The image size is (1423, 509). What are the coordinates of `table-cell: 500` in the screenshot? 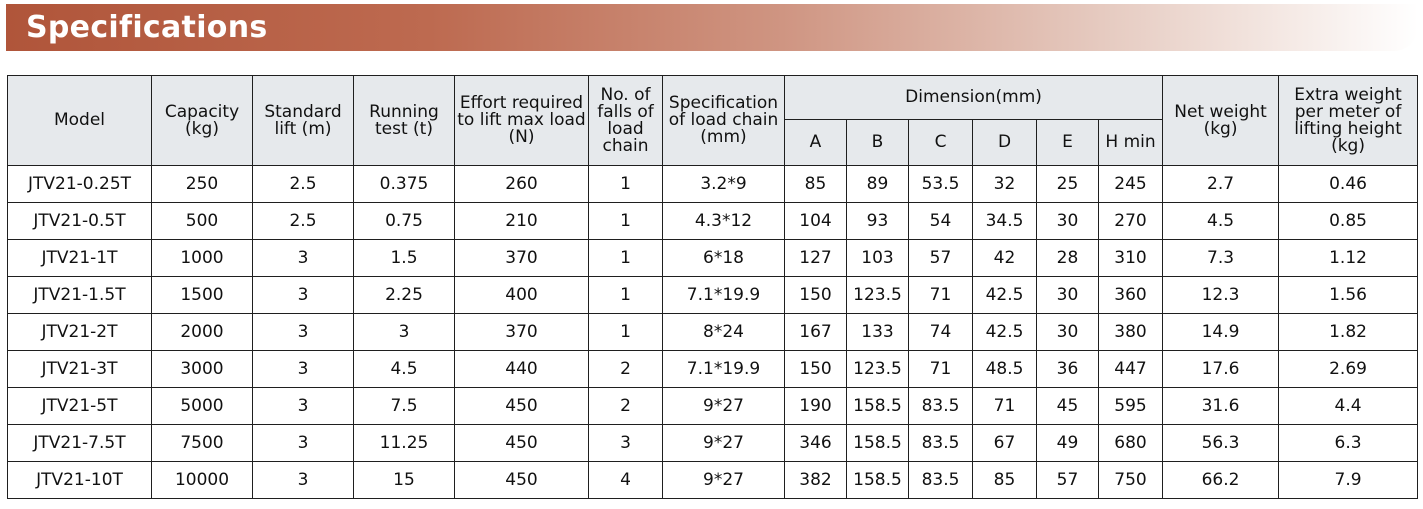 It's located at (202, 221).